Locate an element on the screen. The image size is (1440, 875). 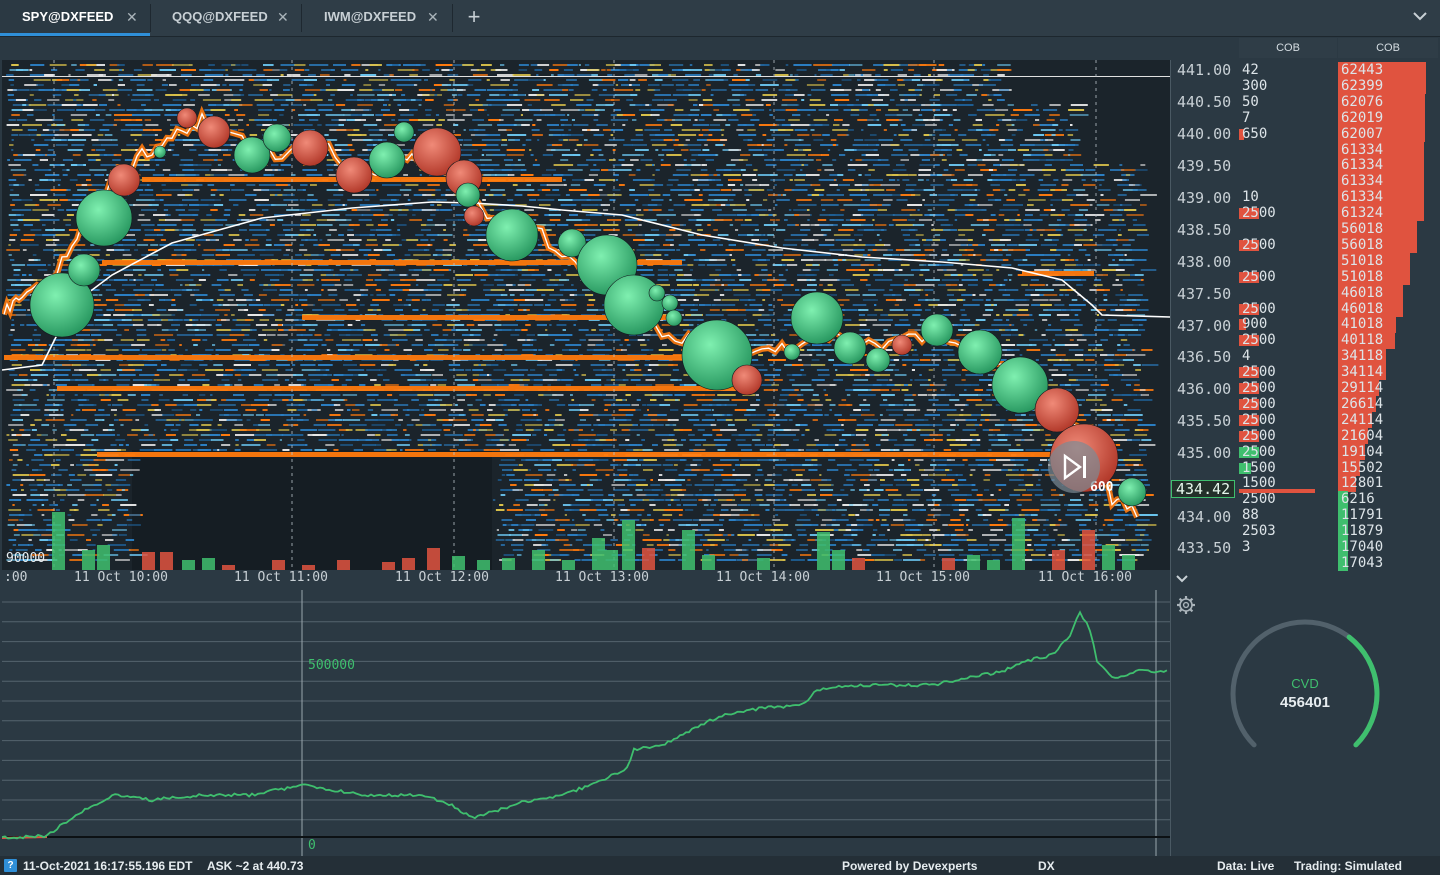
play-pause-icon is located at coordinates (1074, 467).